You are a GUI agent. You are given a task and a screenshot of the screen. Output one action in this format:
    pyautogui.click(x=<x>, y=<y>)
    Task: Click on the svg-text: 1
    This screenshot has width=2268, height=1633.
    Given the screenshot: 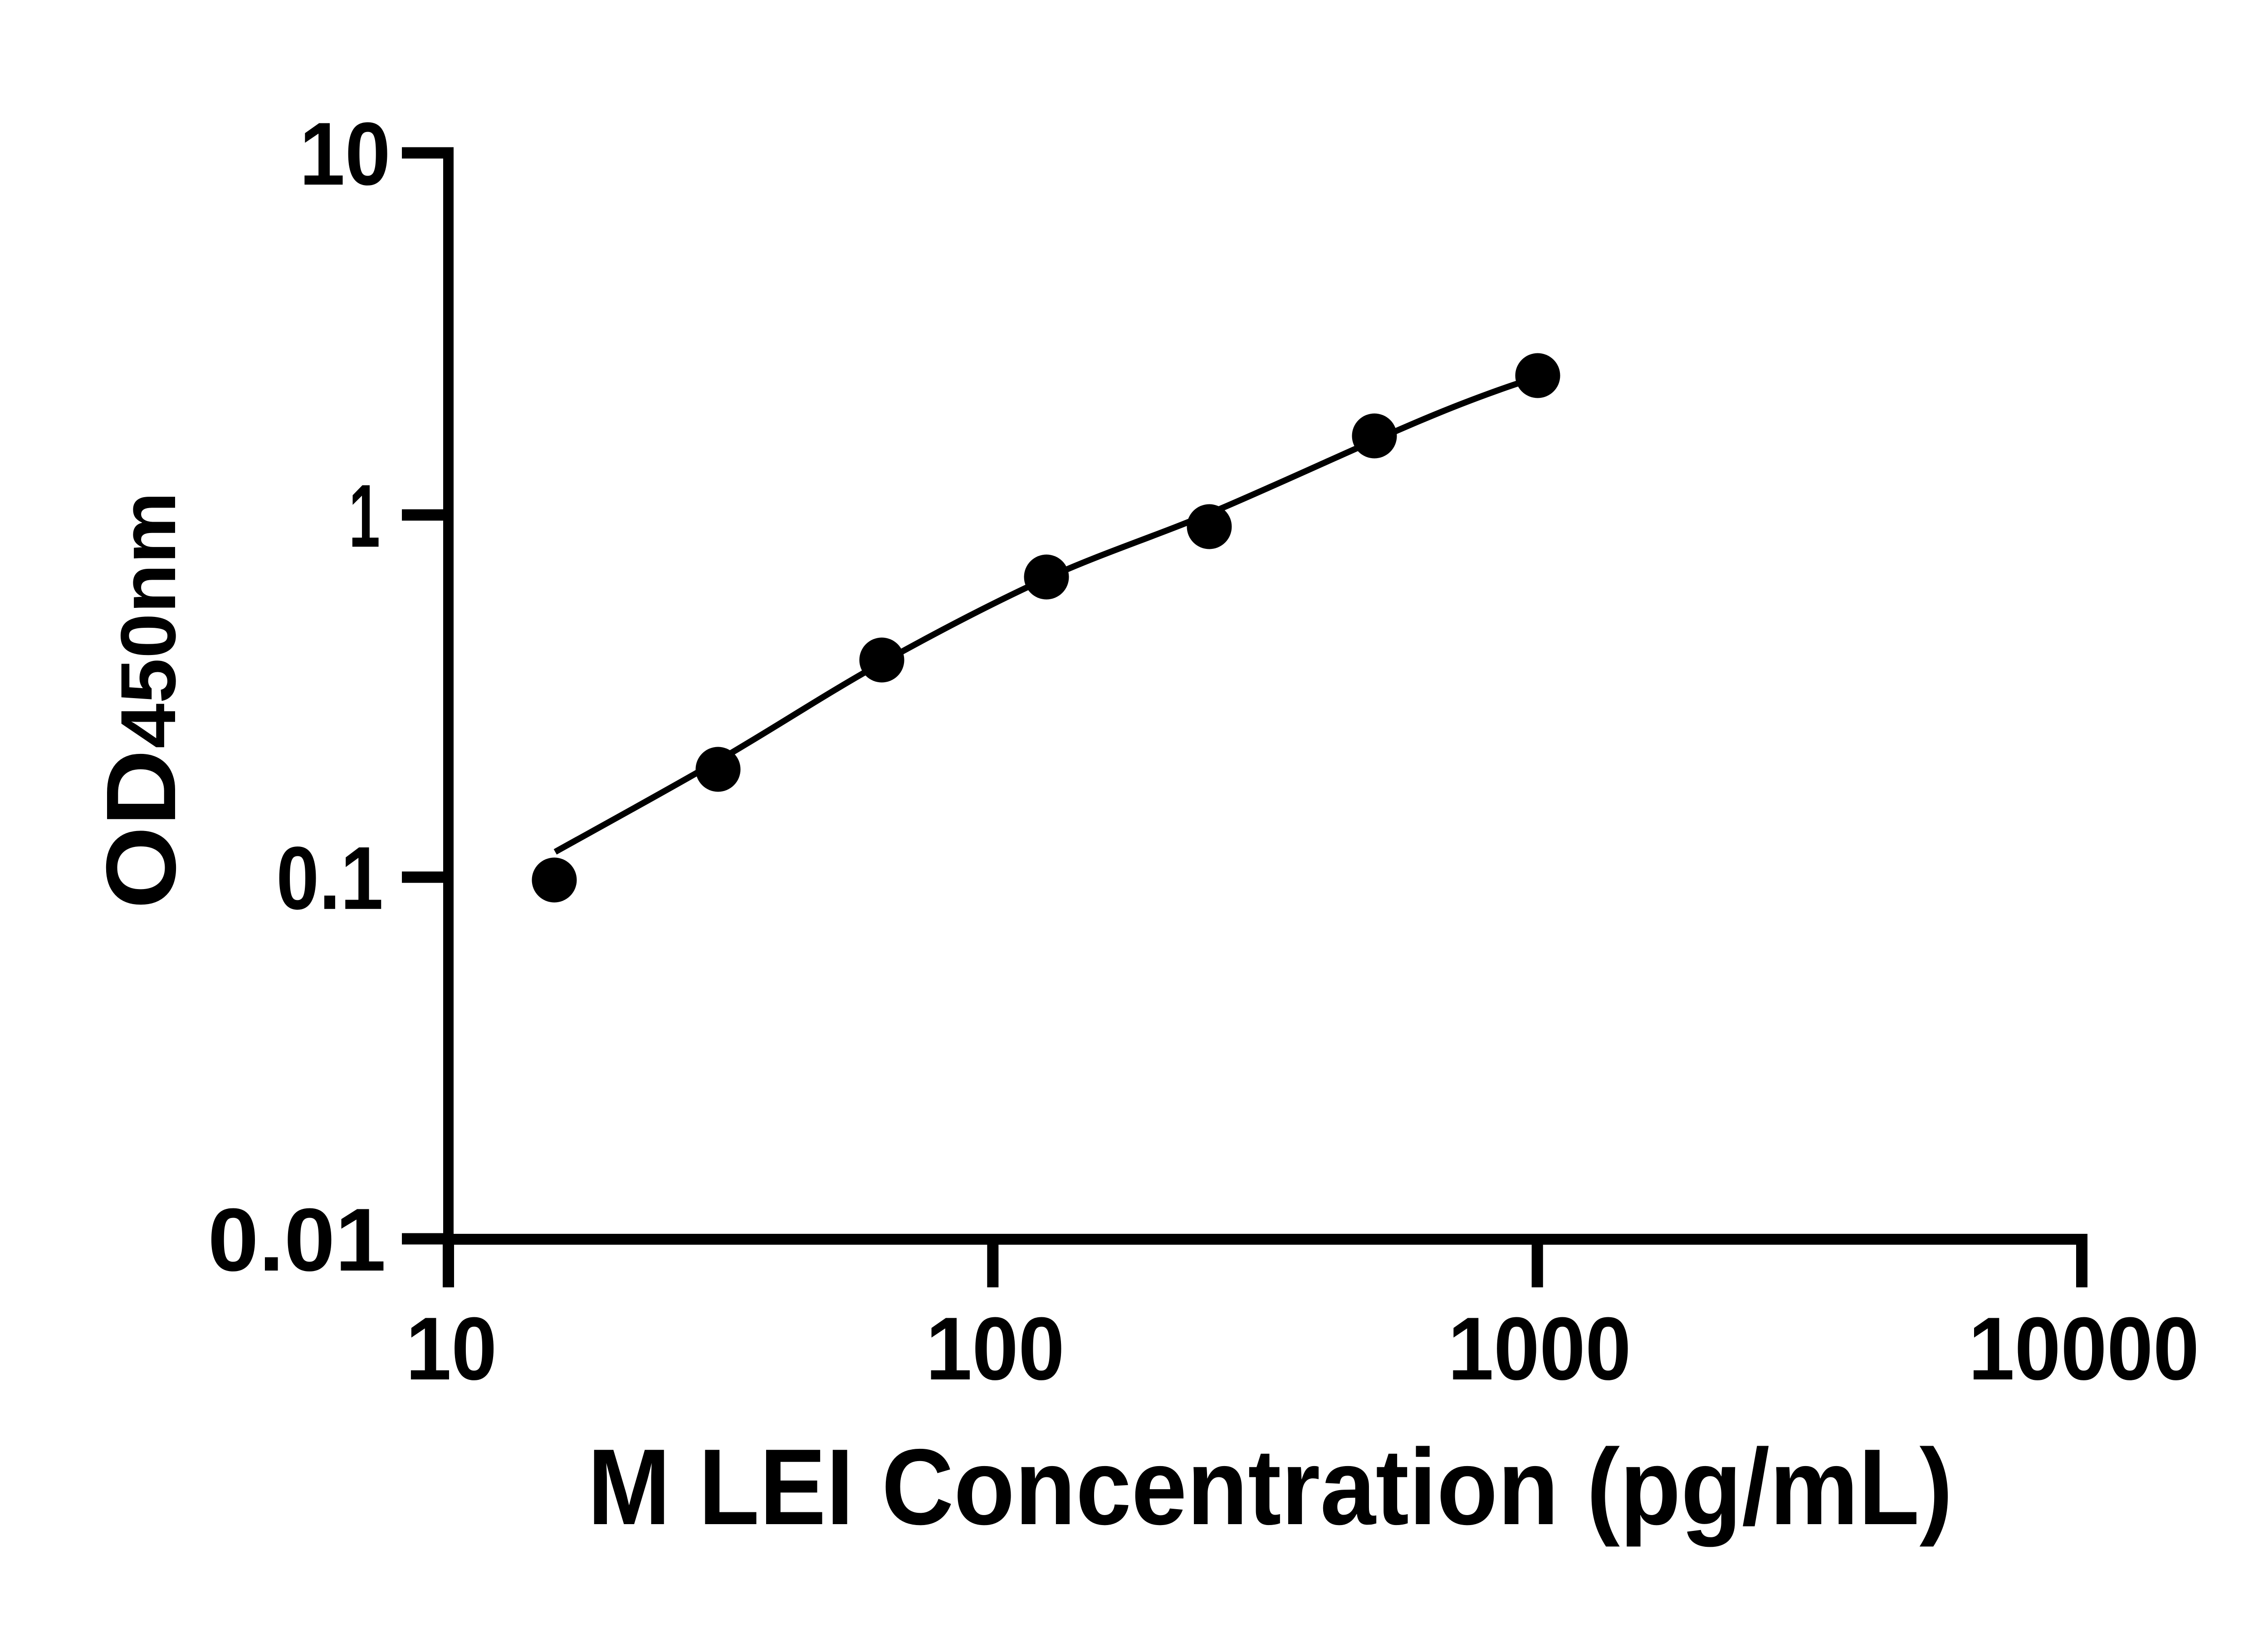 What is the action you would take?
    pyautogui.click(x=365, y=516)
    